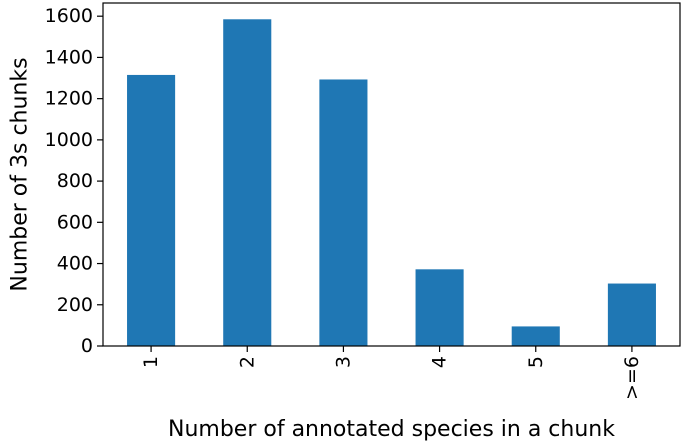 The width and height of the screenshot is (685, 444). What do you see at coordinates (536, 362) in the screenshot?
I see `x-tick-label: 5` at bounding box center [536, 362].